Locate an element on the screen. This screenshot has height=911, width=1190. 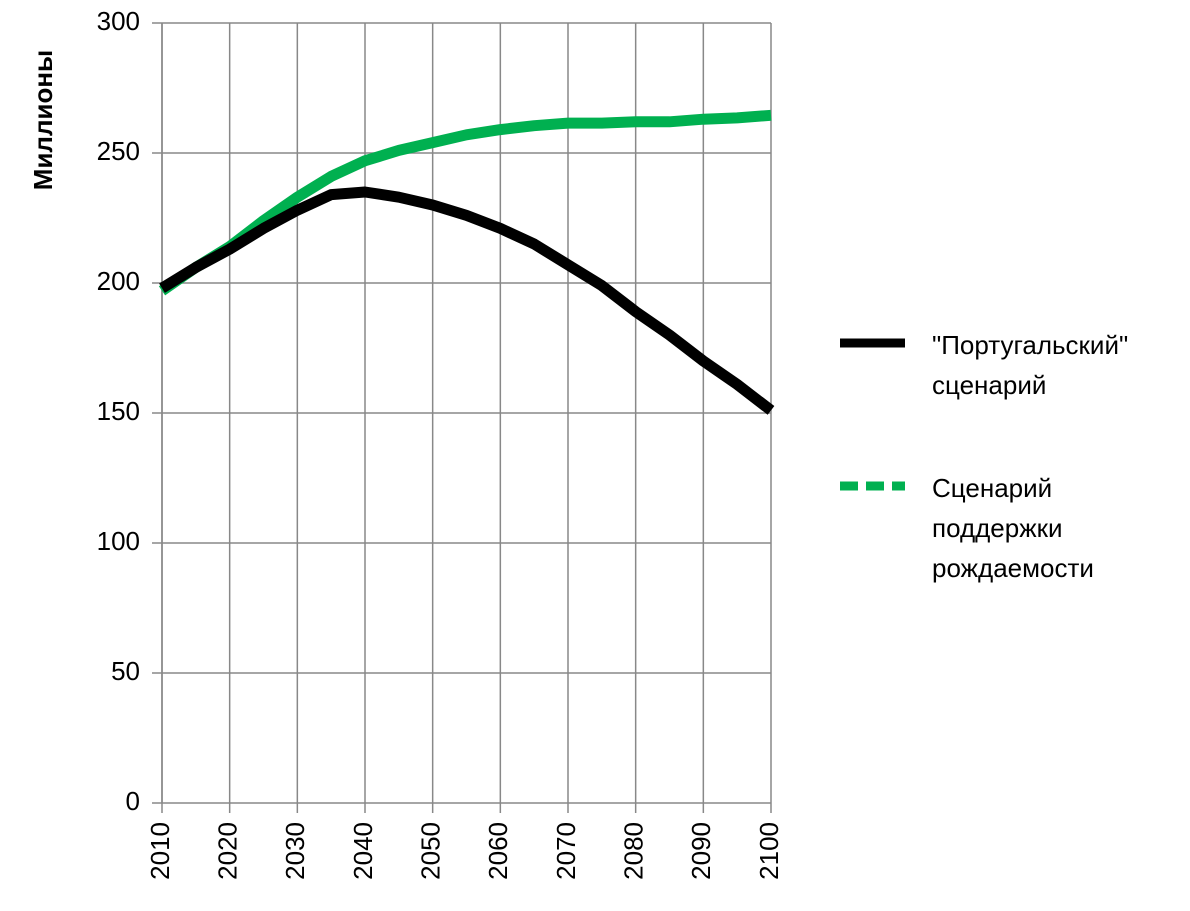
x-tick-label: 2090 is located at coordinates (701, 851).